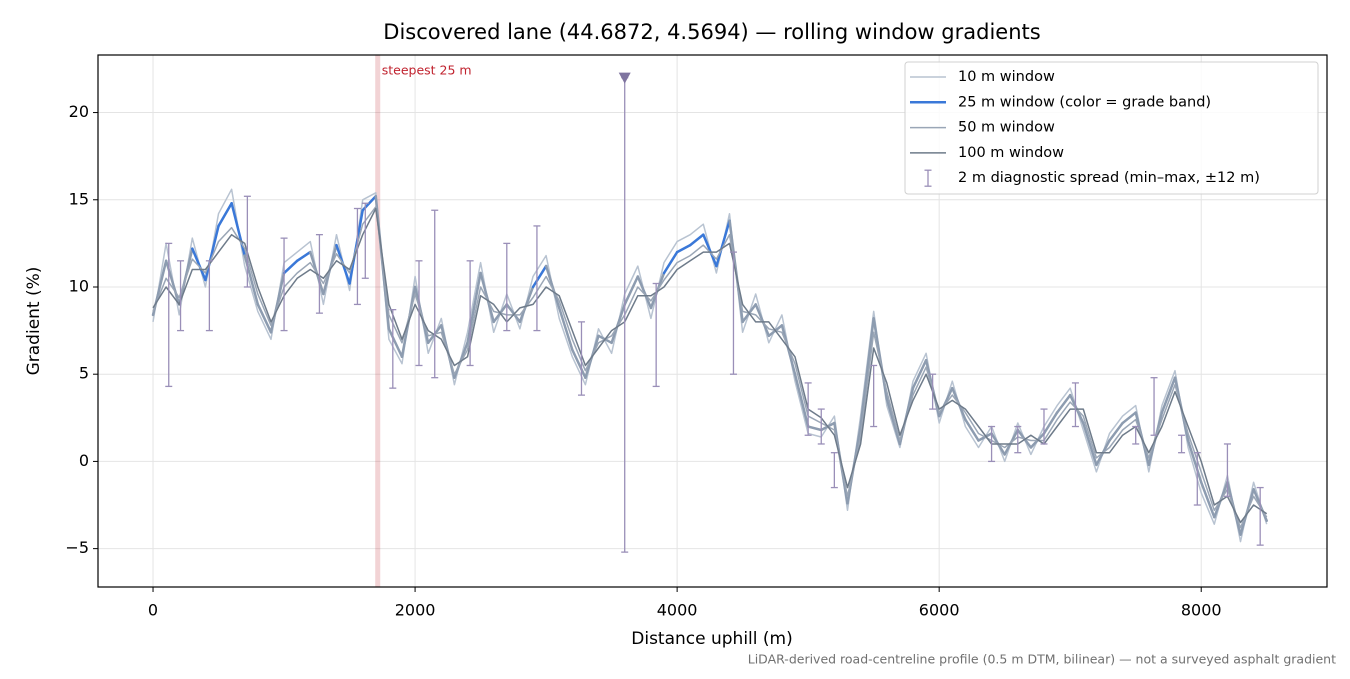 The height and width of the screenshot is (679, 1350). I want to click on x-tick-label: 2000, so click(415, 610).